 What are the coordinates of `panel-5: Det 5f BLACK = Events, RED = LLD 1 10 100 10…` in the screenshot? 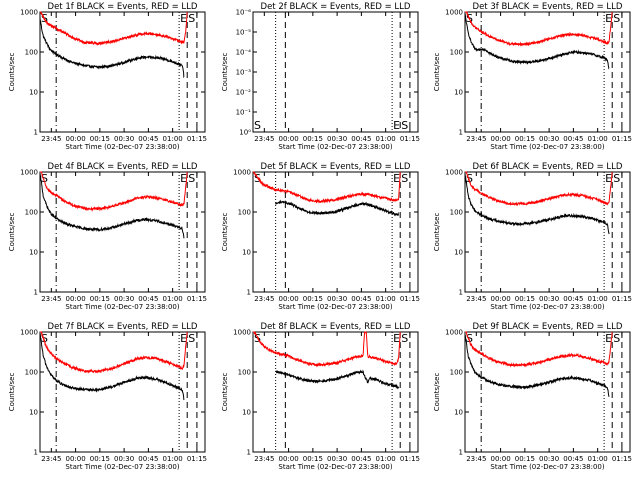 It's located at (320, 236).